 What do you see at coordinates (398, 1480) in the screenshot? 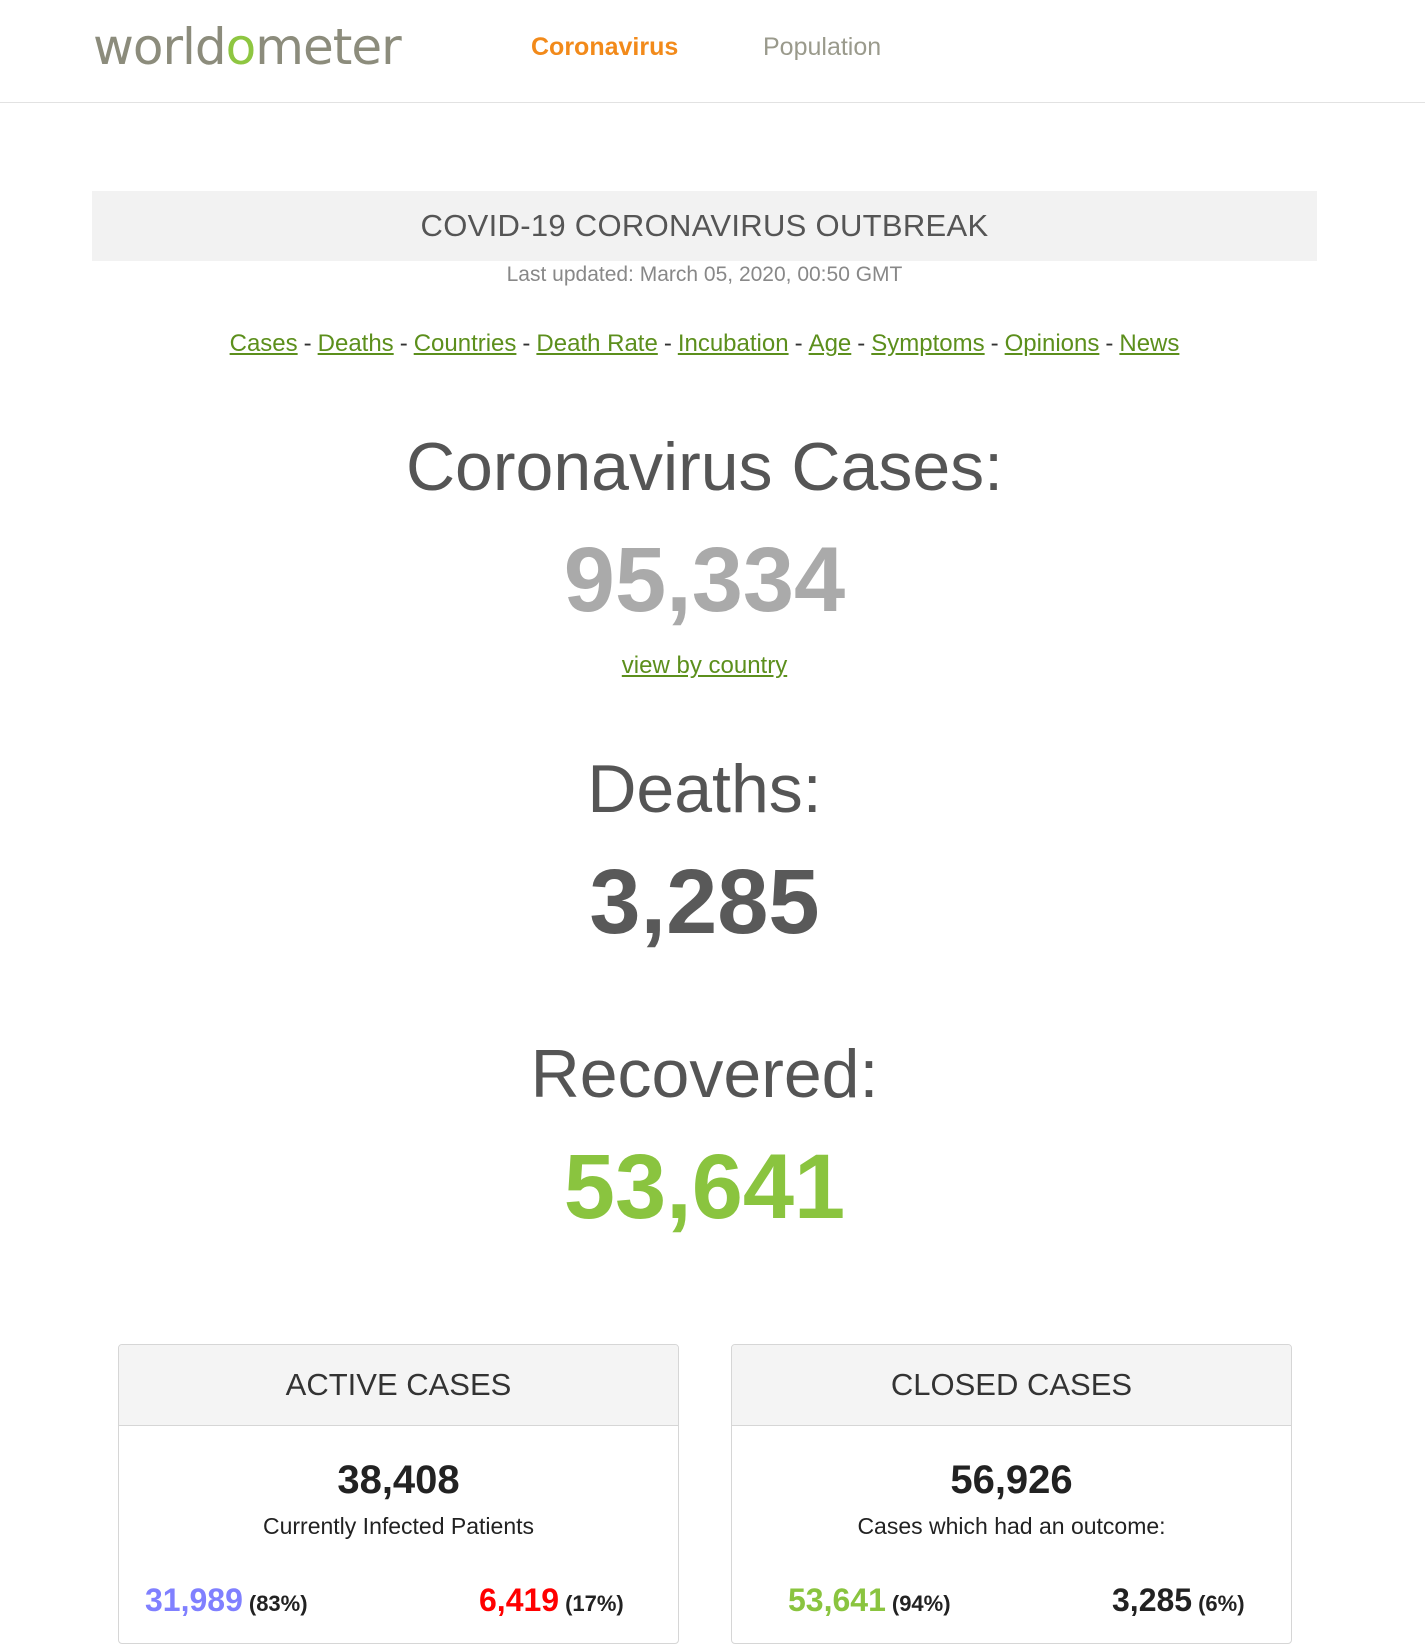
I see `active-cases-count: 38,408` at bounding box center [398, 1480].